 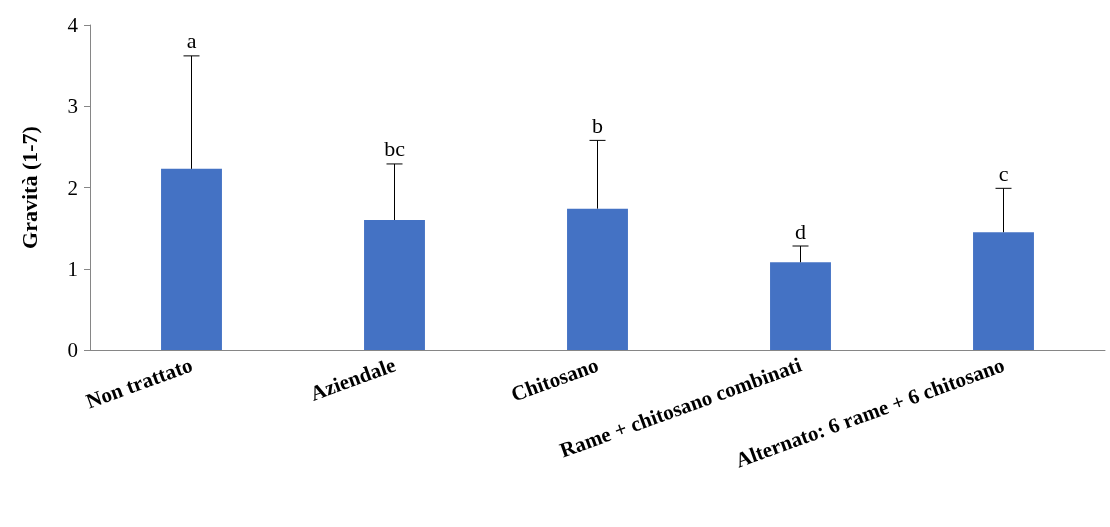 What do you see at coordinates (800, 231) in the screenshot?
I see `annotation: d` at bounding box center [800, 231].